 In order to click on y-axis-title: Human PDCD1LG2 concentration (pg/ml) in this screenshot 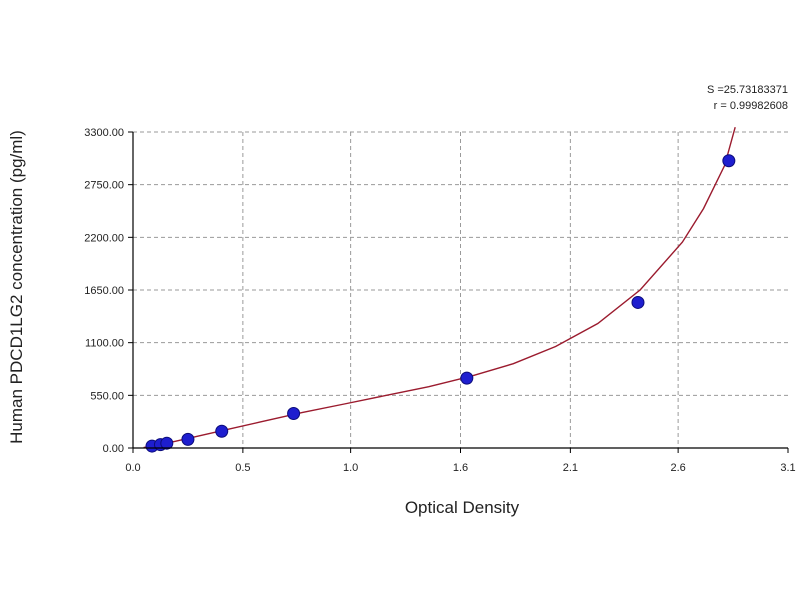, I will do `click(16, 287)`.